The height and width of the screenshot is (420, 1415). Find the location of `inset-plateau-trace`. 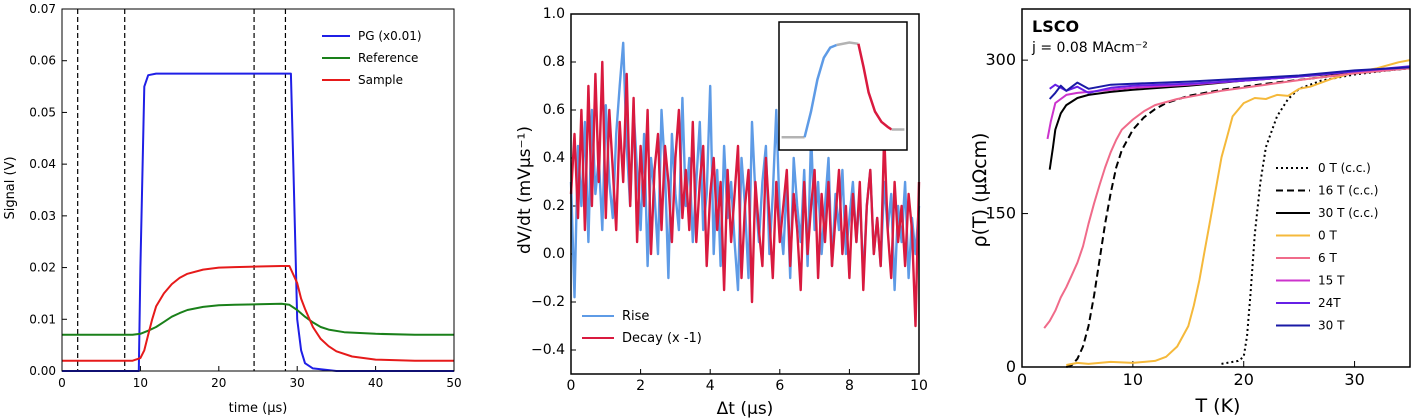

inset-plateau-trace is located at coordinates (847, 44).